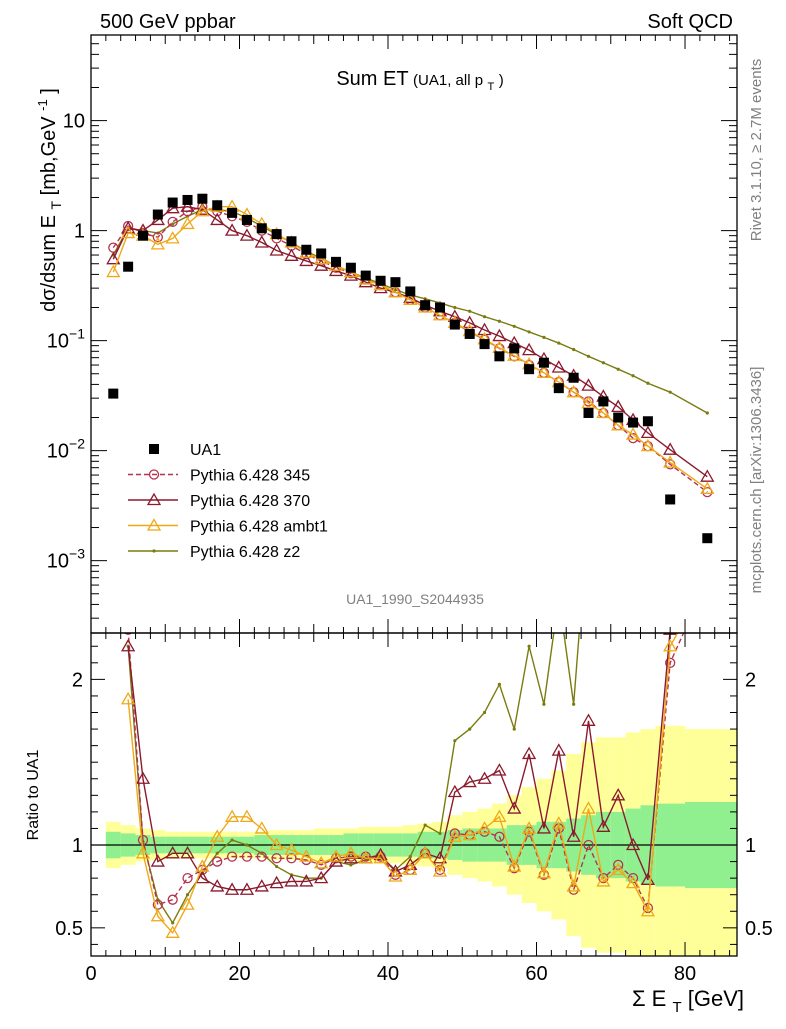  Describe the element at coordinates (250, 501) in the screenshot. I see `legend-label: Pythia 6.428 370` at that location.